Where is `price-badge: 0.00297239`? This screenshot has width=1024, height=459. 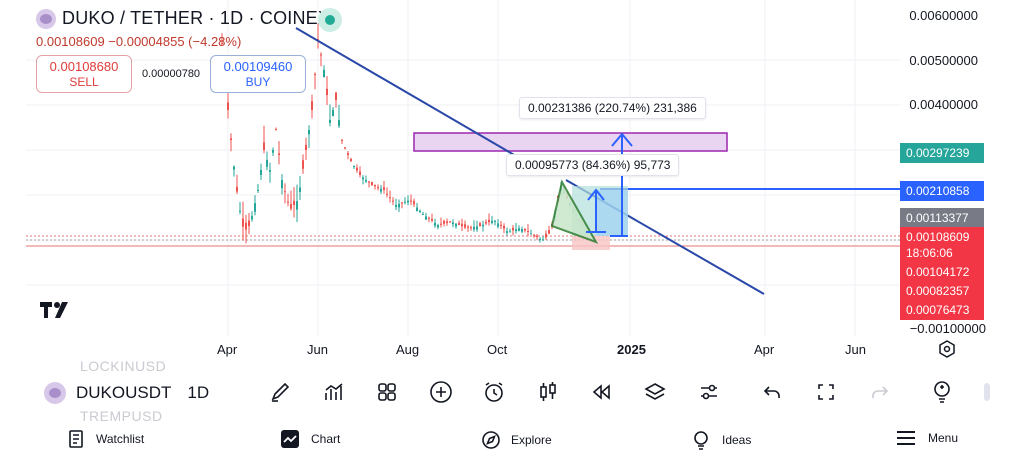 price-badge: 0.00297239 is located at coordinates (942, 153).